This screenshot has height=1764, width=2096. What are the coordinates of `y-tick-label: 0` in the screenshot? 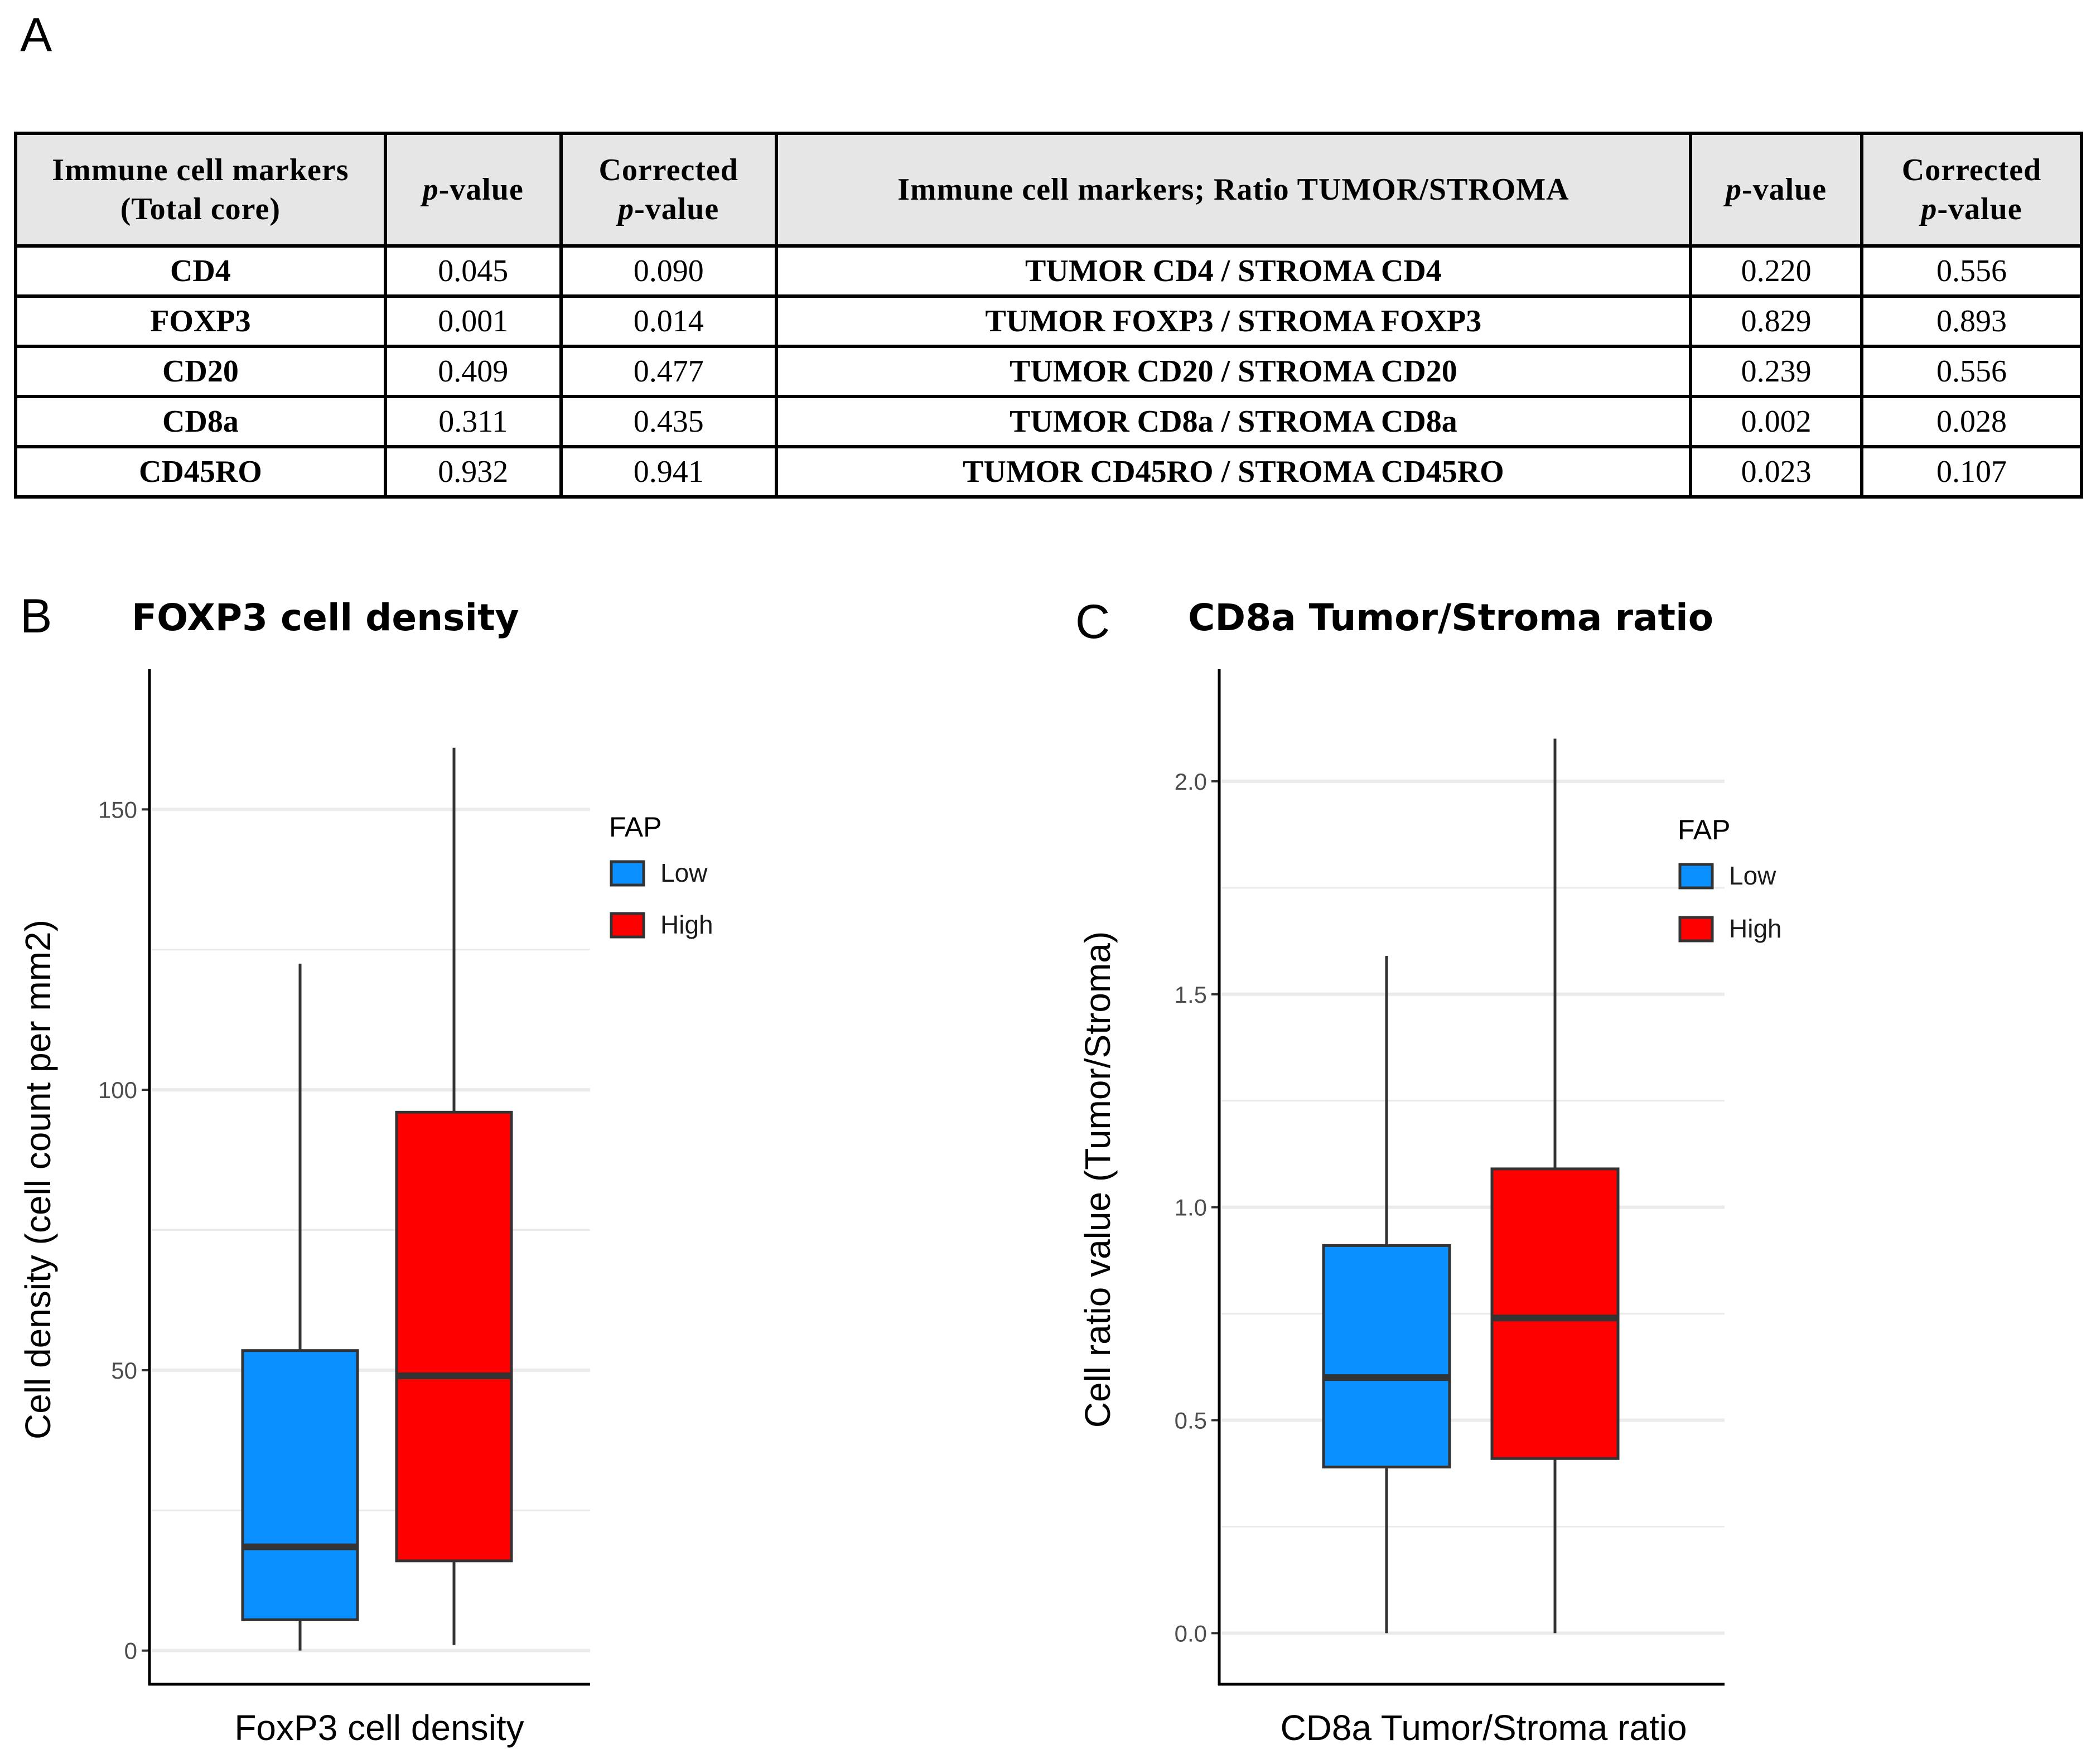 It's located at (131, 1651).